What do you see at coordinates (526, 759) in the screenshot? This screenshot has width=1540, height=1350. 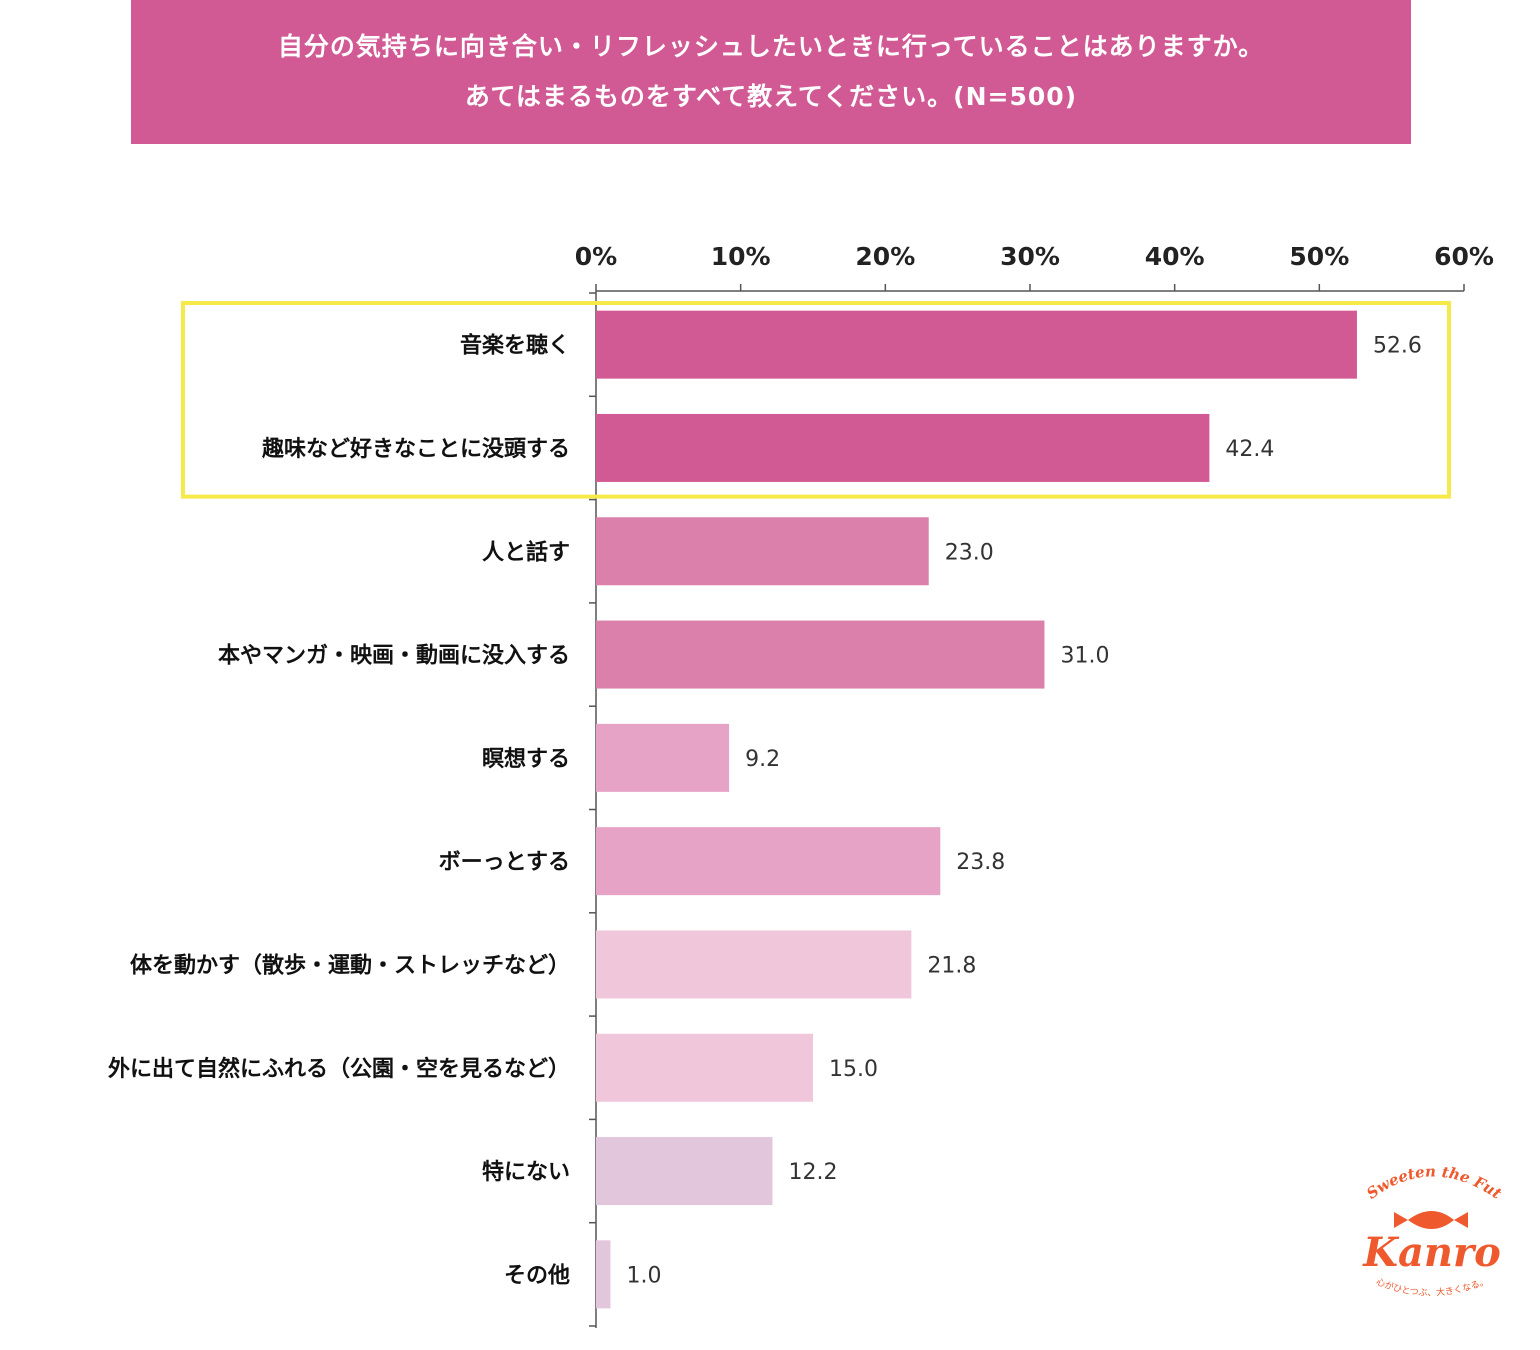 I see `category-label: 瞑想する` at bounding box center [526, 759].